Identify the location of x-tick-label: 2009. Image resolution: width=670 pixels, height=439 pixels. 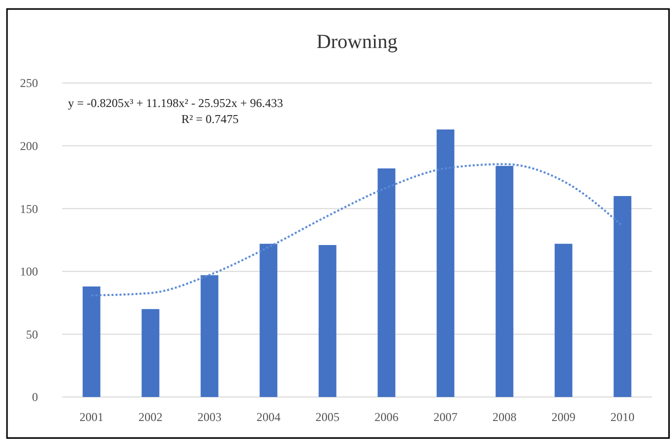
(564, 417).